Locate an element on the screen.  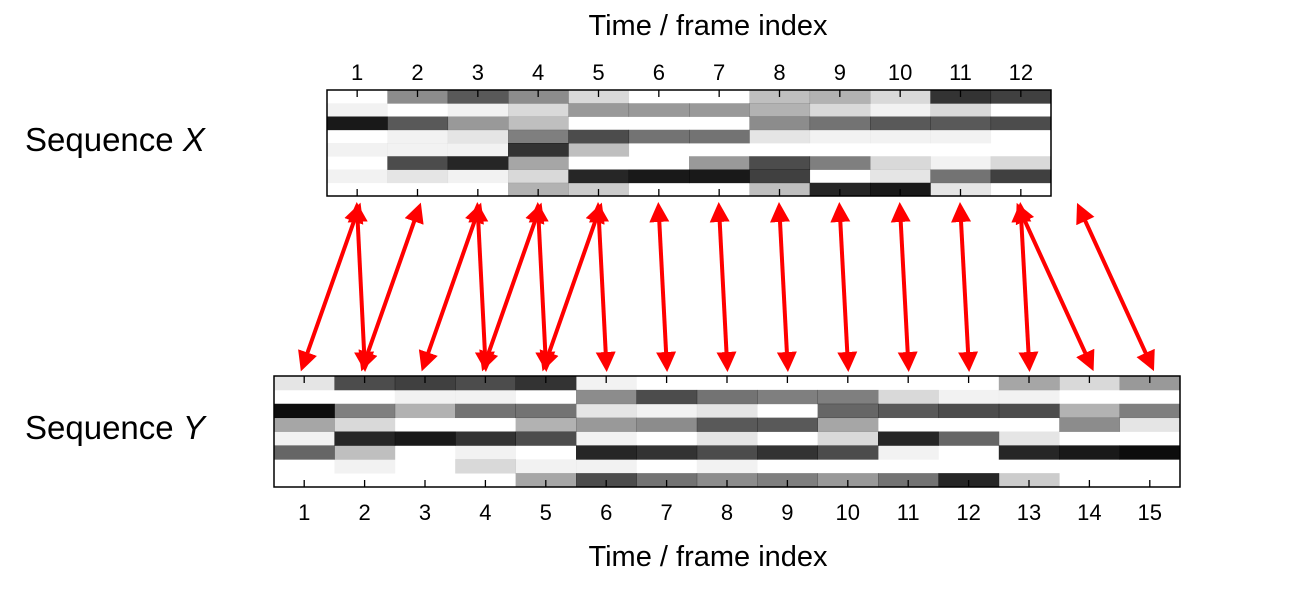
sequence-x-tick-label: 8 is located at coordinates (779, 72).